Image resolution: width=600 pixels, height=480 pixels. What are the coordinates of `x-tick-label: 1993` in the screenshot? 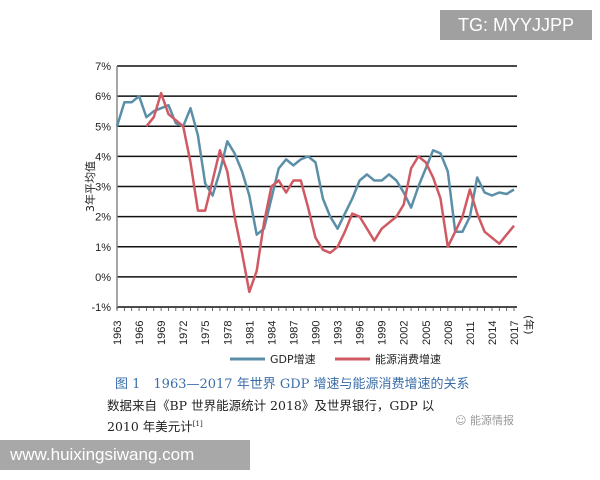 It's located at (339, 333).